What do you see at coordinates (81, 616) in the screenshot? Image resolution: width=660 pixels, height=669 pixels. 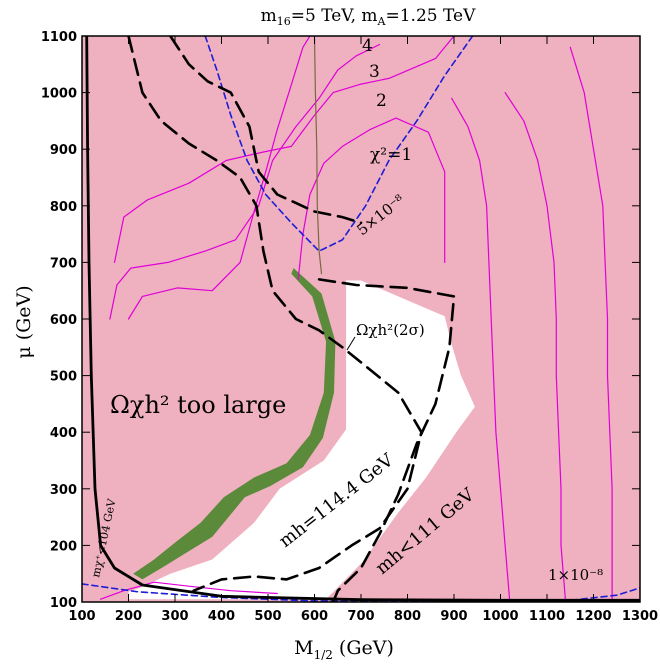 I see `x-tick-label: 100` at bounding box center [81, 616].